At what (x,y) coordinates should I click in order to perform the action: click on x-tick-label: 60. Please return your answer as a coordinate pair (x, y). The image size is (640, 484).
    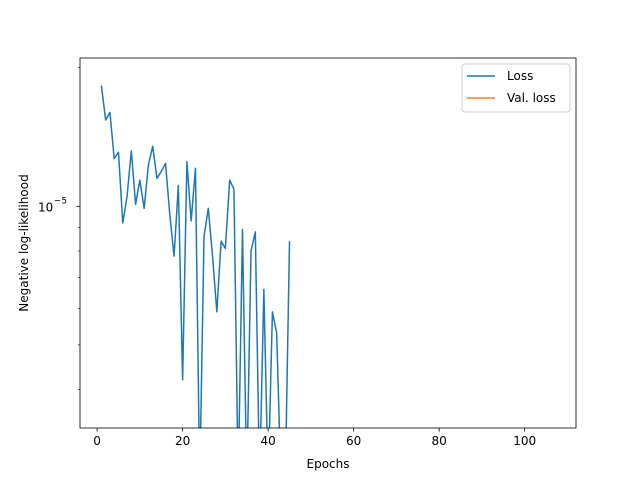
    Looking at the image, I should click on (353, 441).